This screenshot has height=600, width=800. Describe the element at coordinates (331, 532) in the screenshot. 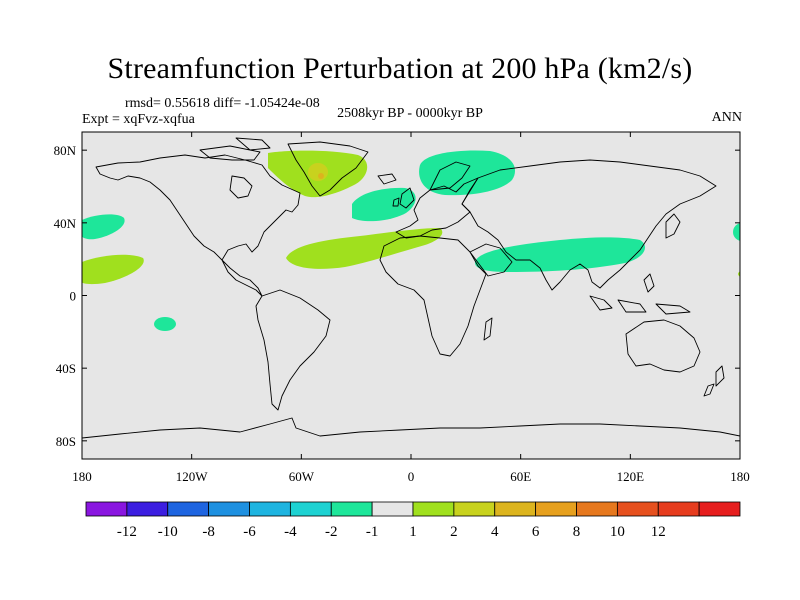

I see `colorbar-label: -2` at that location.